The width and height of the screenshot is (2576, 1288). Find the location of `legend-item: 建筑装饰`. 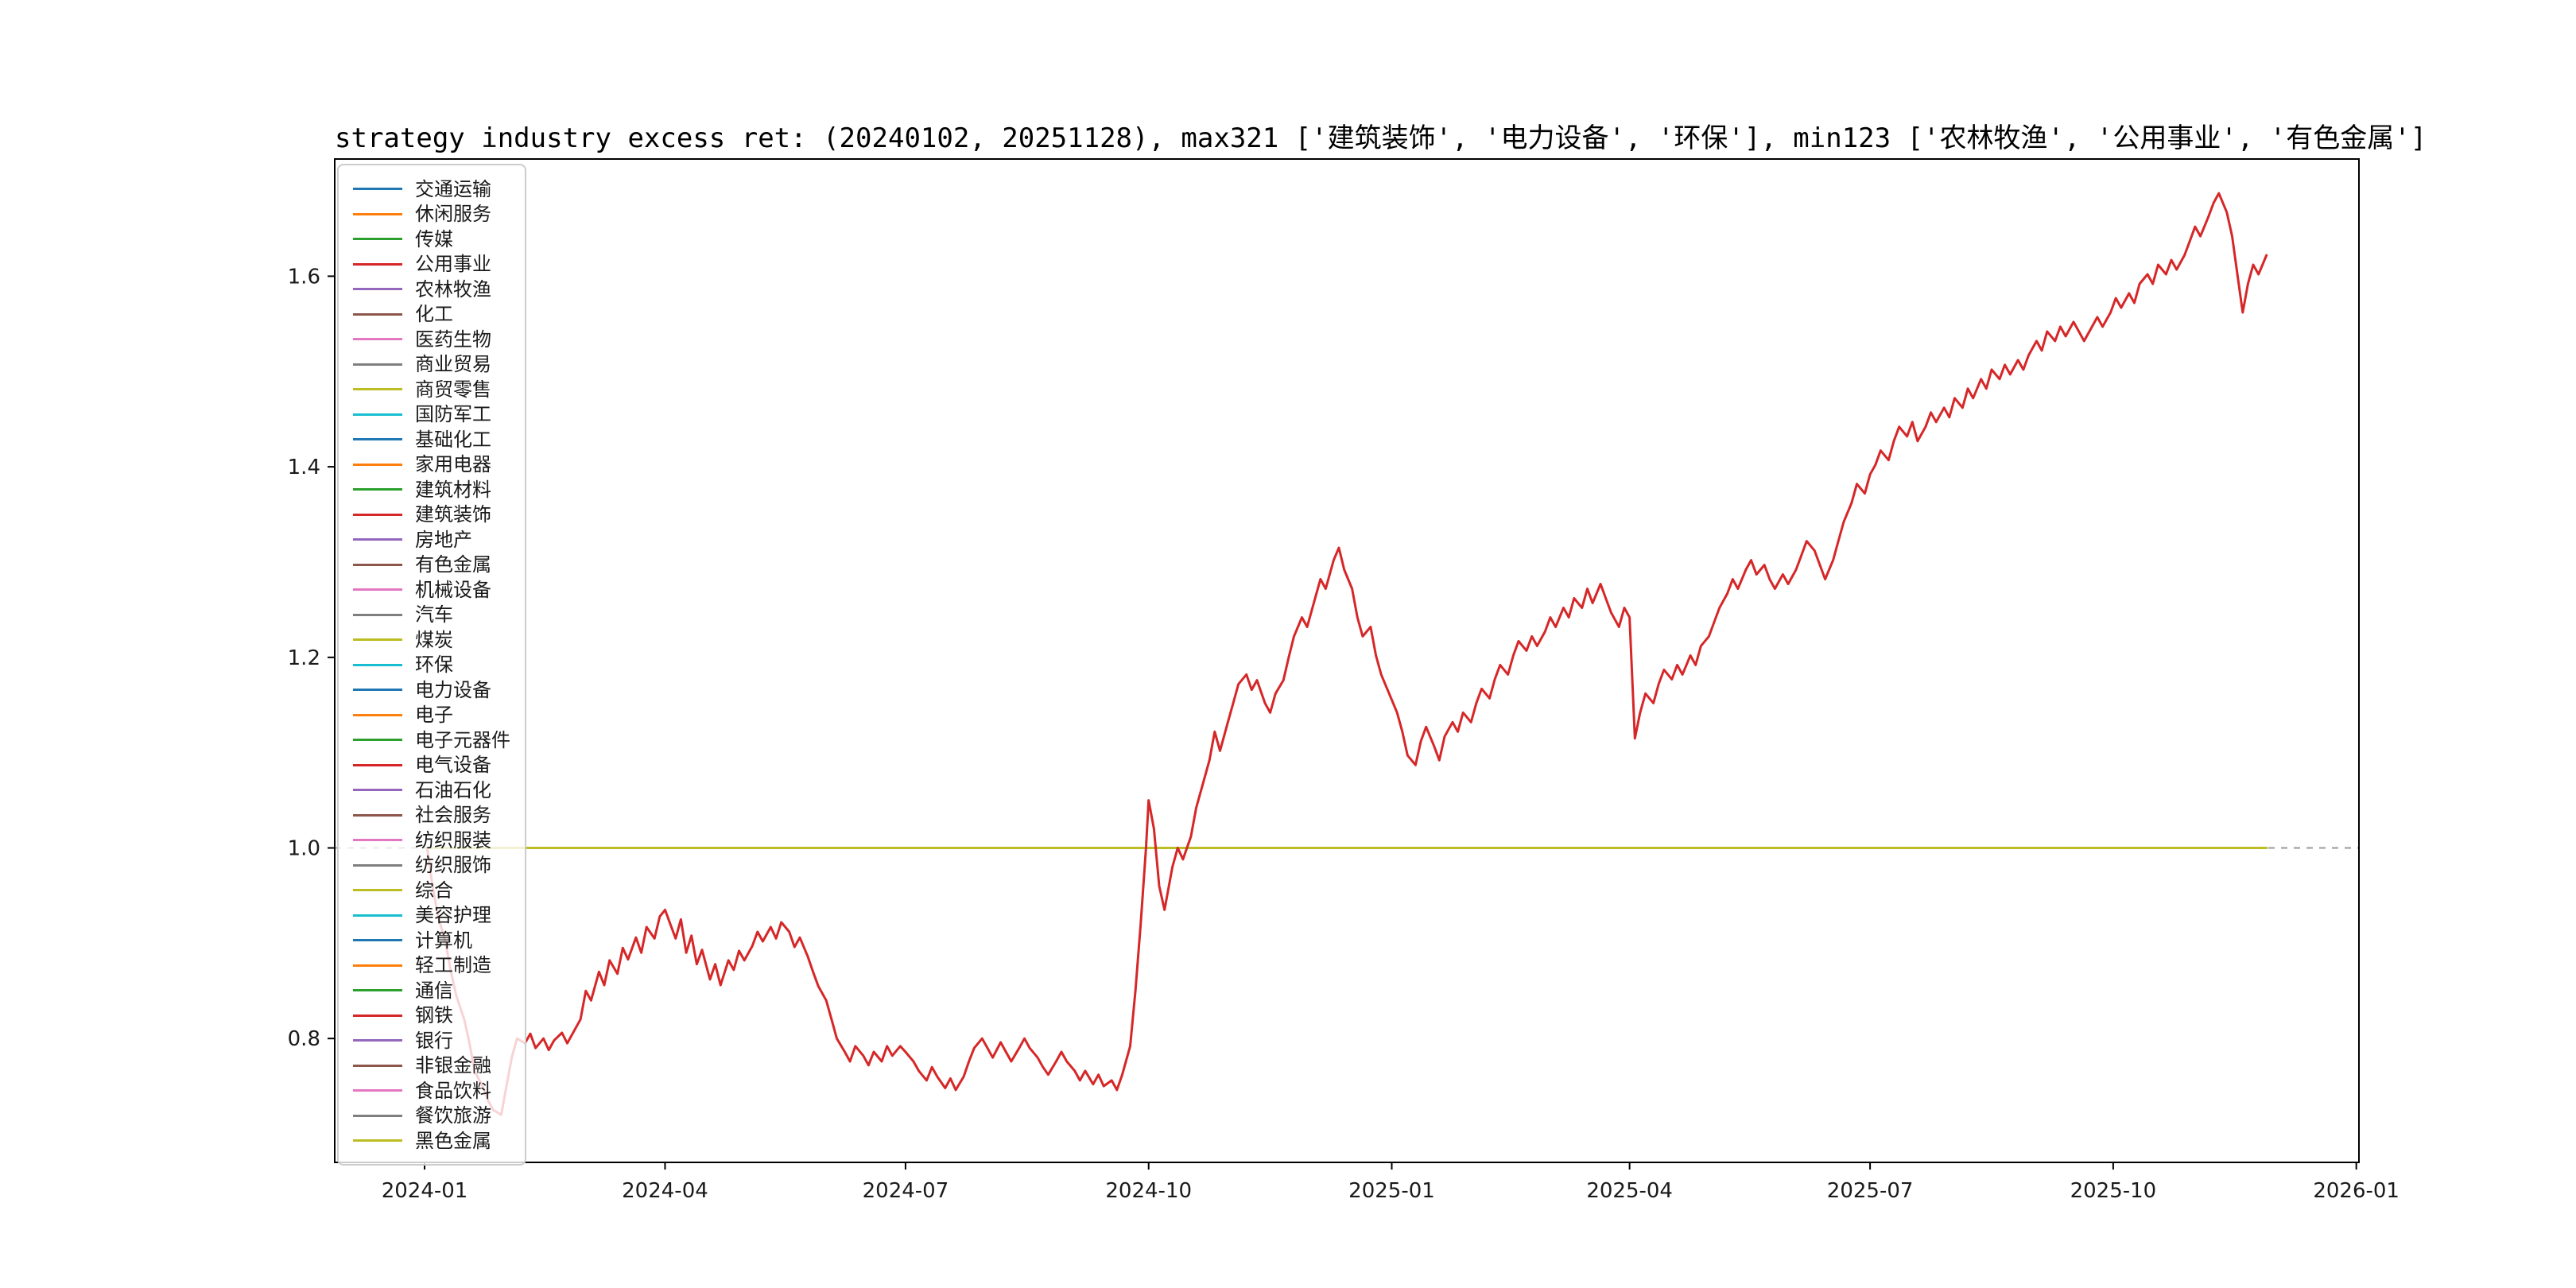

legend-item: 建筑装饰 is located at coordinates (432, 514).